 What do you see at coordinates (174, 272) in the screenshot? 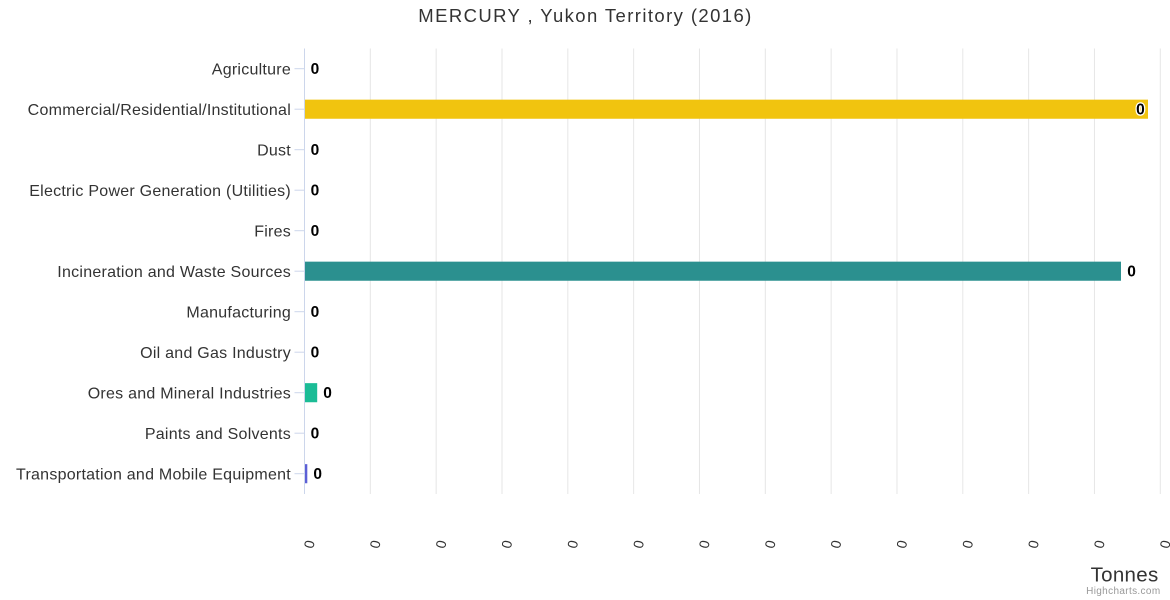
I see `svg-text: Incineration and Waste Sources` at bounding box center [174, 272].